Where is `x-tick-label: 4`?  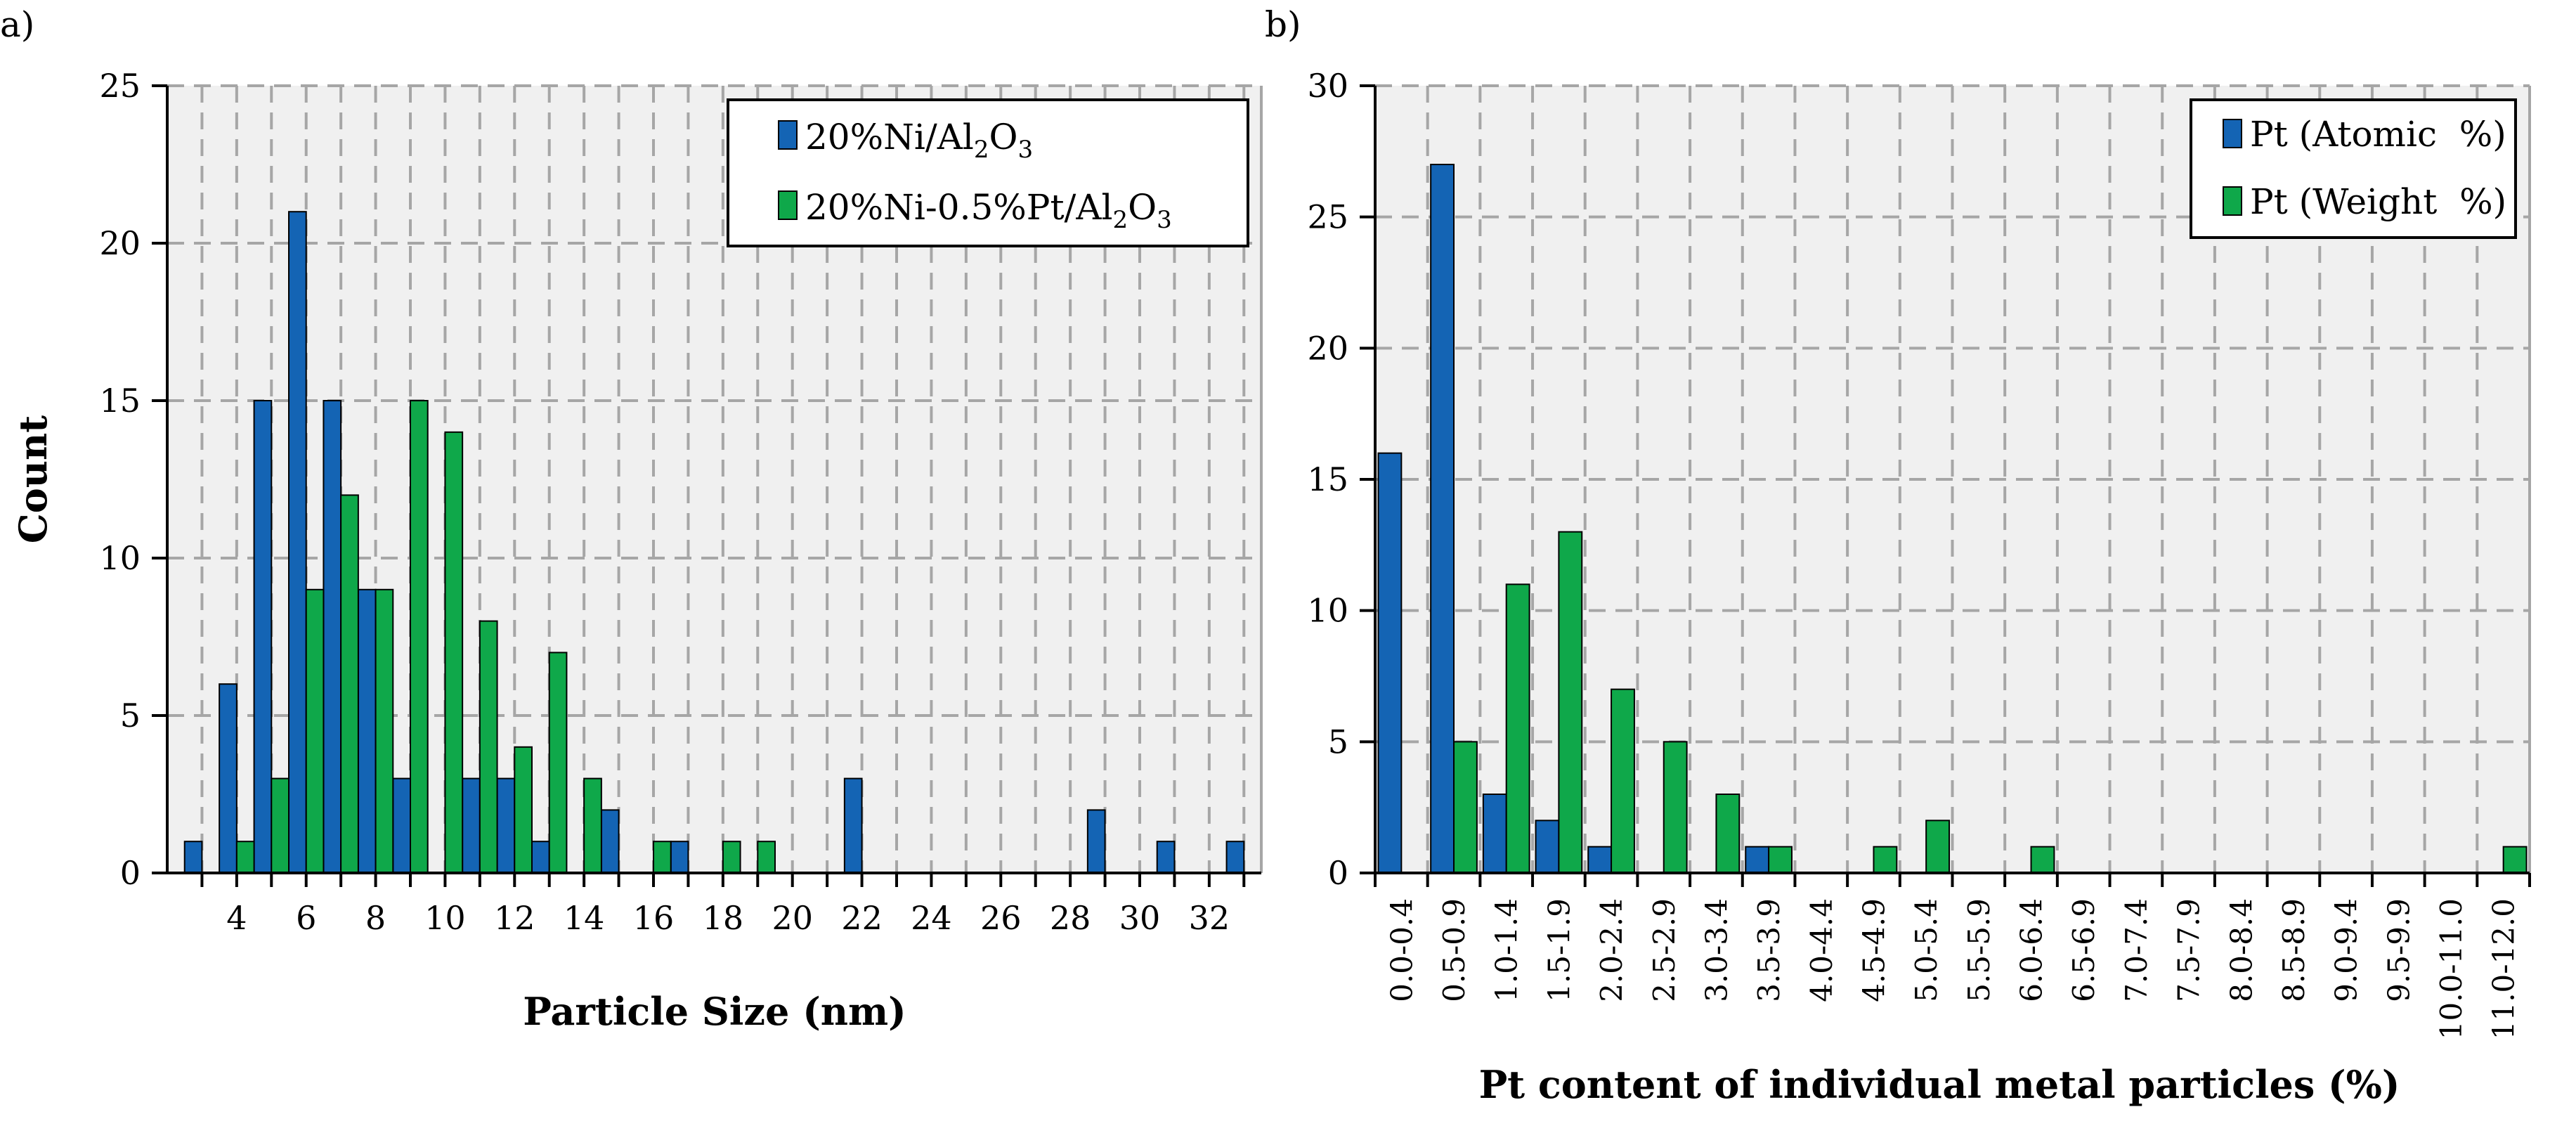 x-tick-label: 4 is located at coordinates (236, 918).